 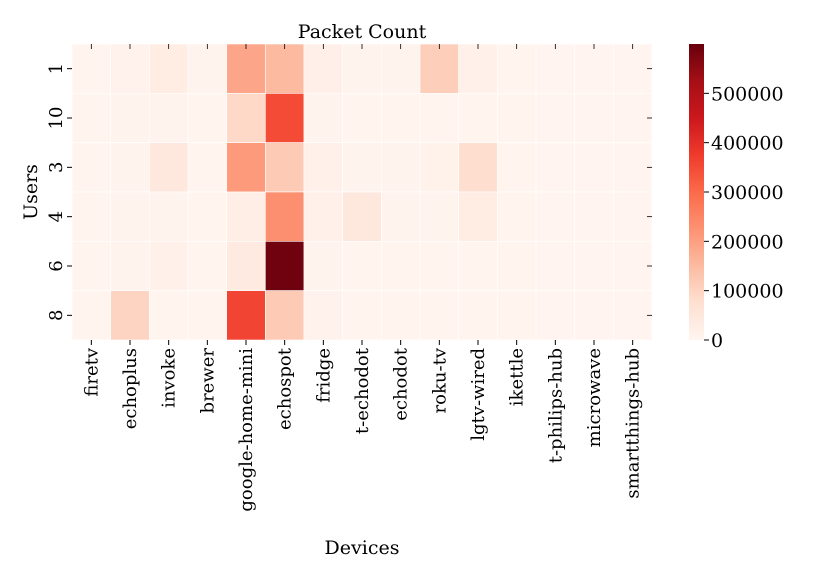 I want to click on x-tick-label: echospot, so click(x=285, y=388).